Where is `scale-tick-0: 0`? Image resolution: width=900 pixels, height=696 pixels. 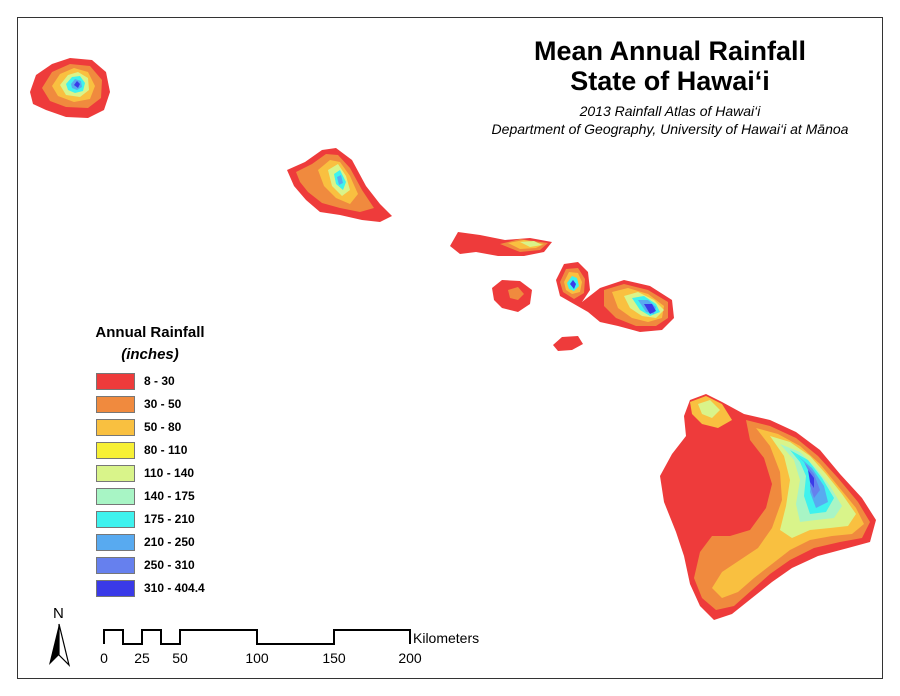
scale-tick-0: 0 is located at coordinates (104, 658).